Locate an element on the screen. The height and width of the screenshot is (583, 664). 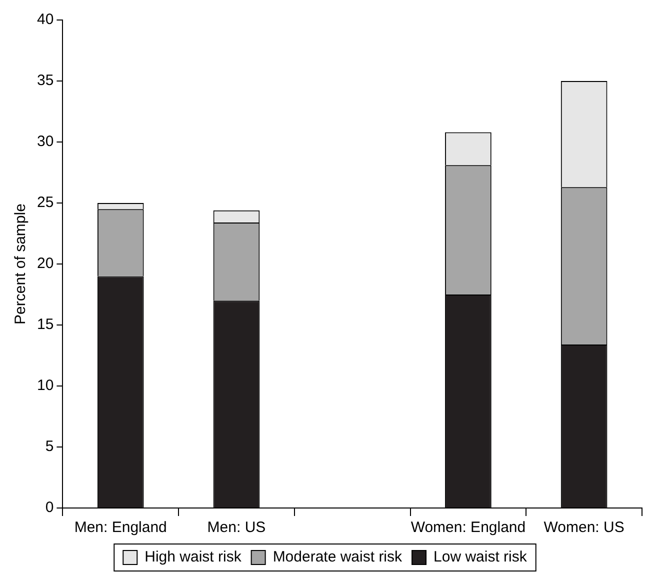
y-tick-label: 5 is located at coordinates (49, 447).